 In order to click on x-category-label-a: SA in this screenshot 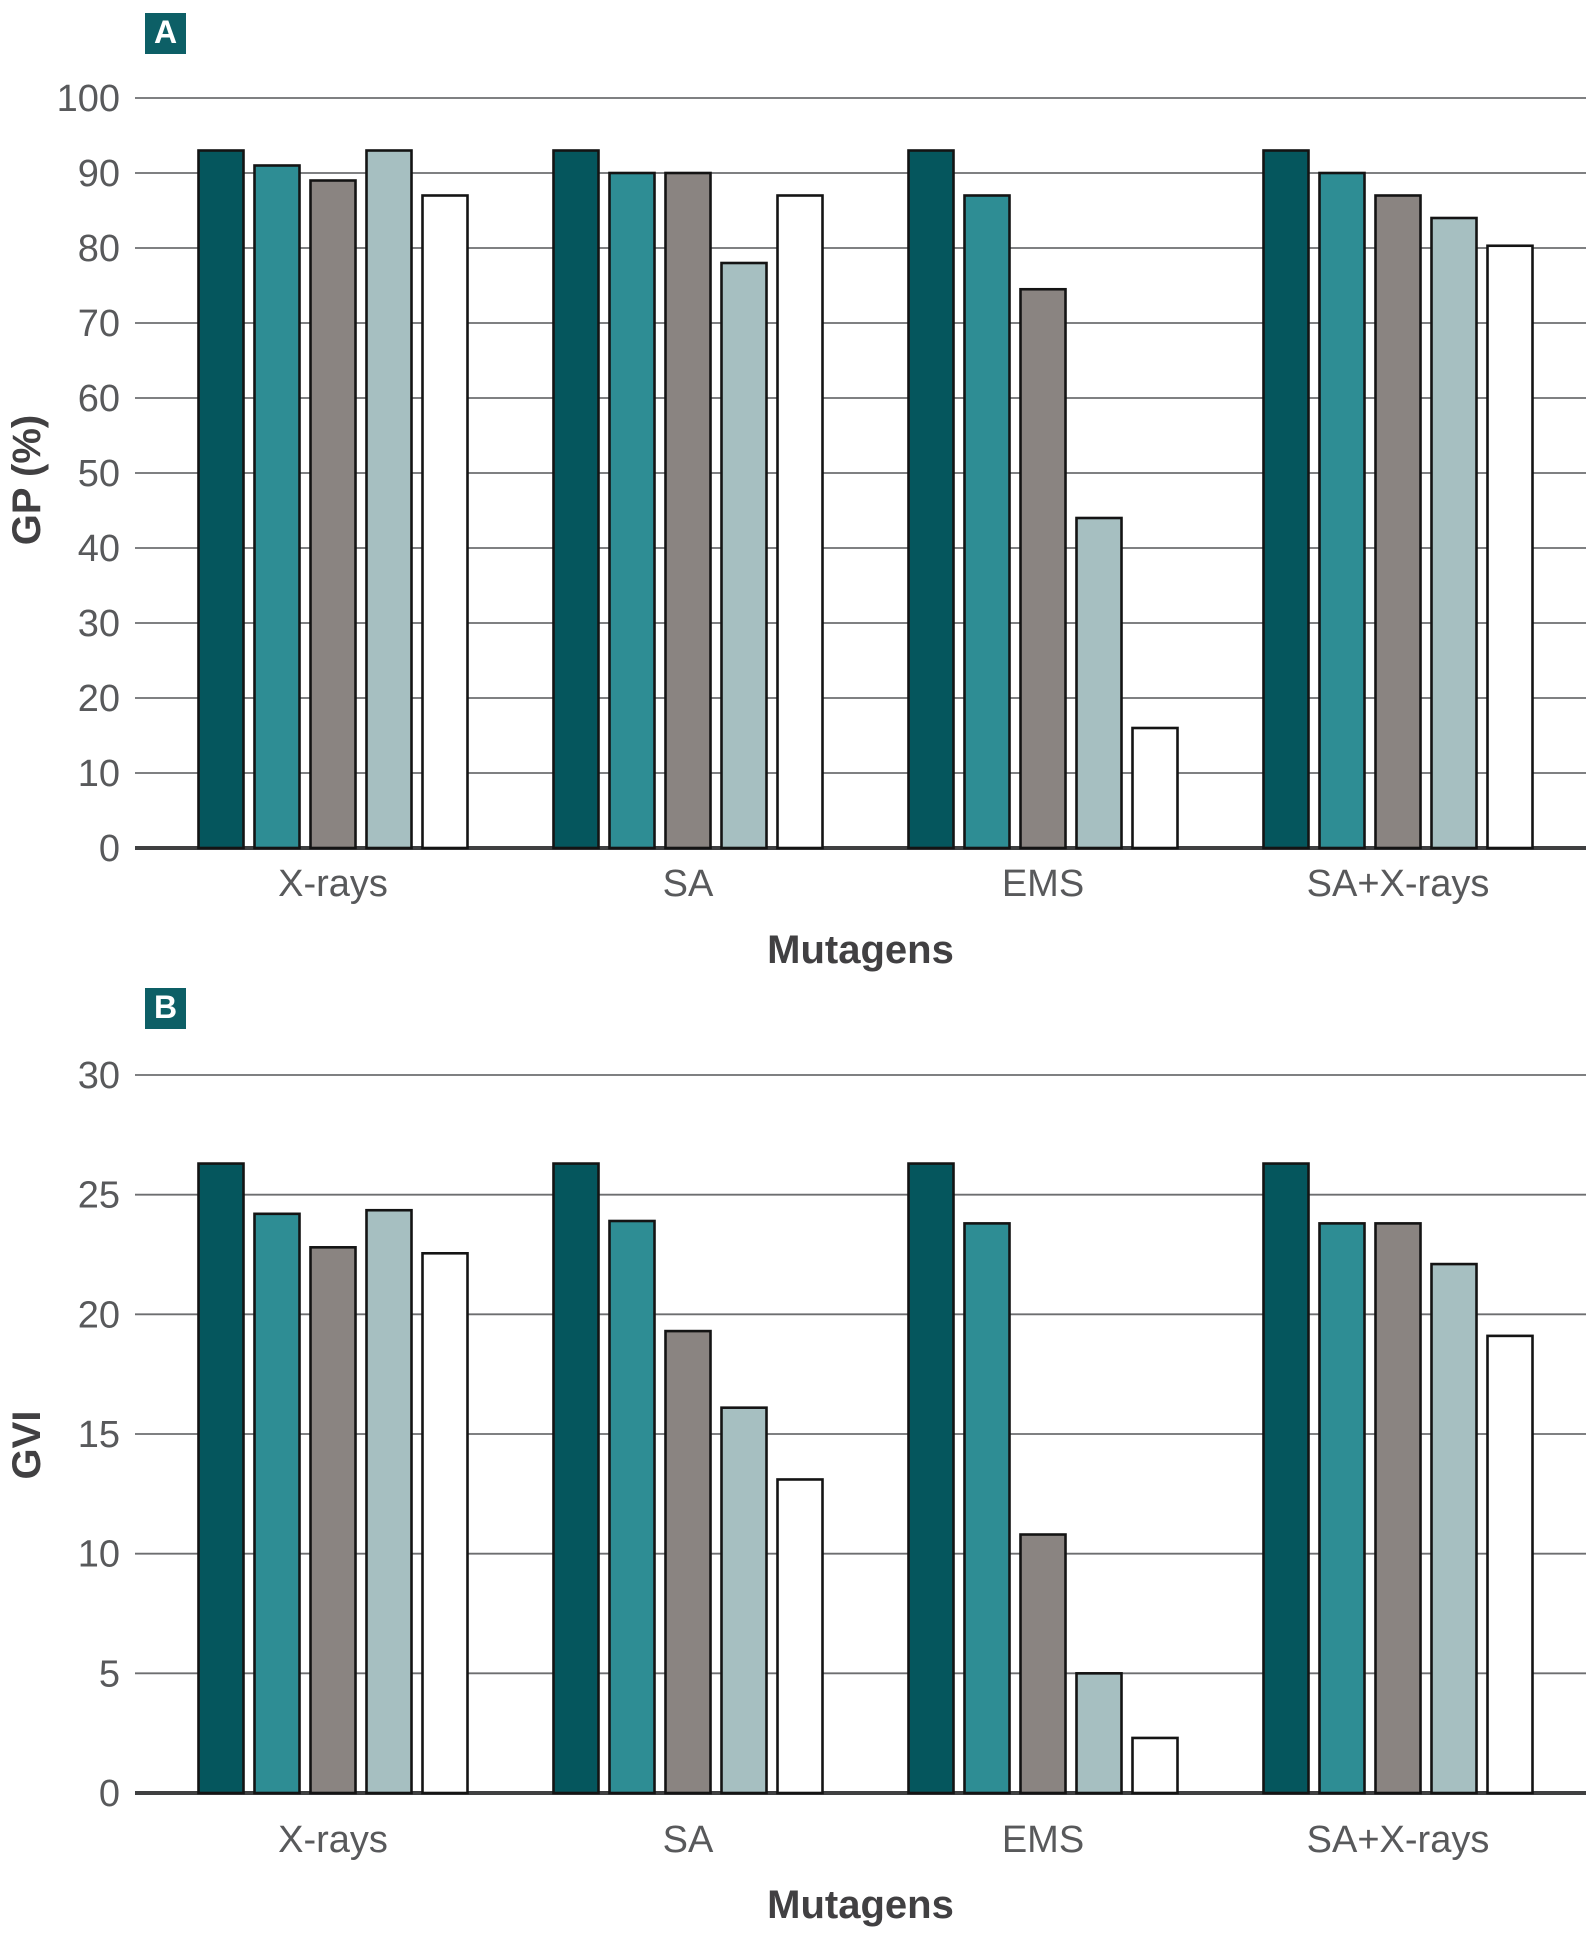, I will do `click(688, 884)`.